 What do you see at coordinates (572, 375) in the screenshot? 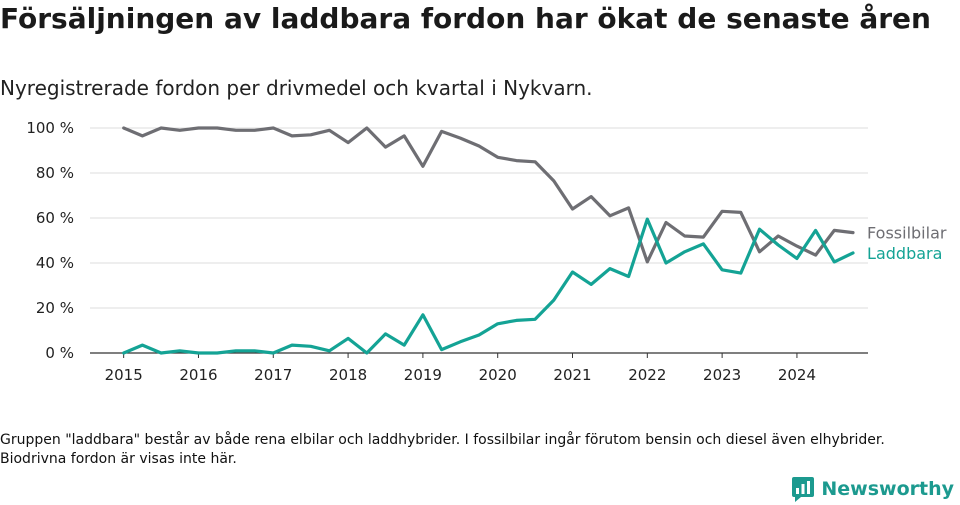
I see `x-tick-label: 2021` at bounding box center [572, 375].